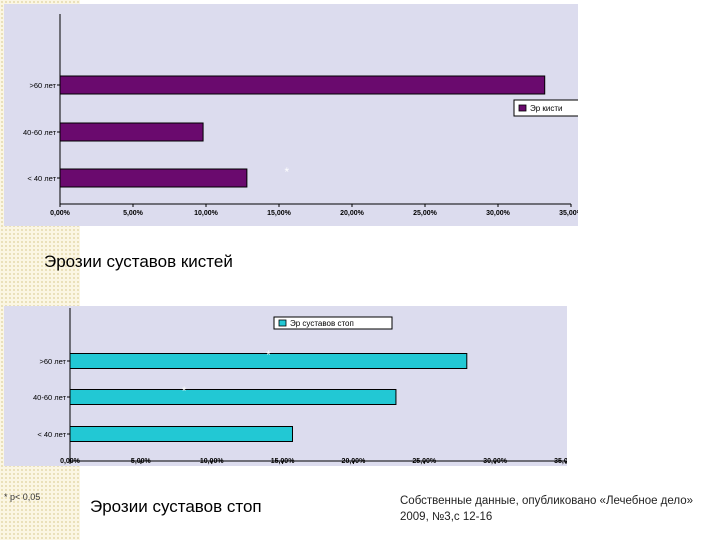 The image size is (720, 540). What do you see at coordinates (568, 213) in the screenshot?
I see `hand-x-tick-label: 35,00%` at bounding box center [568, 213].